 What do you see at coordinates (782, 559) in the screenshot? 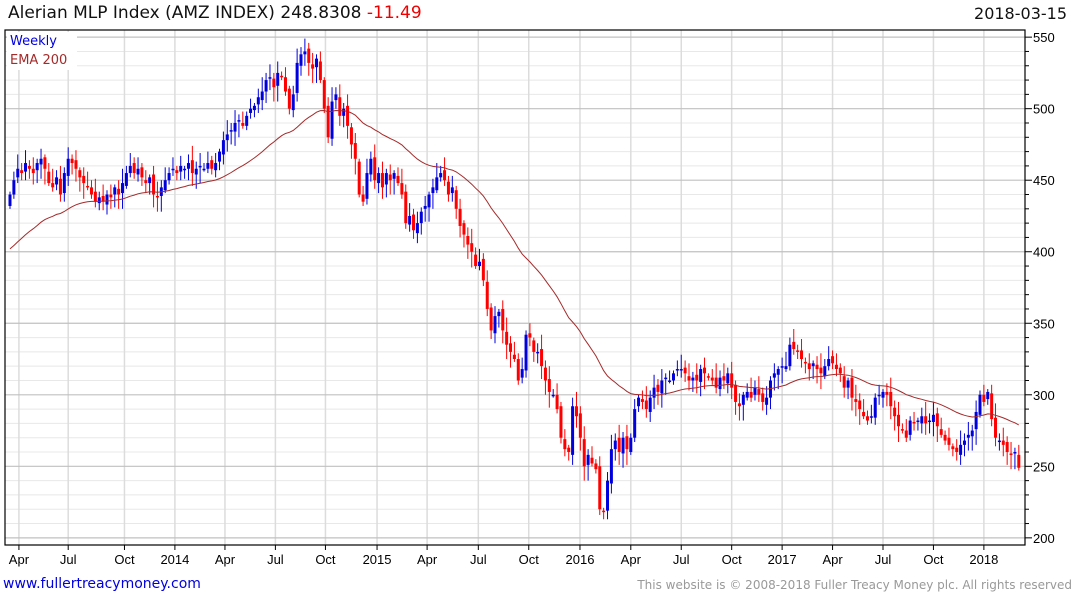
I see `x-tick-label: 2017` at bounding box center [782, 559].